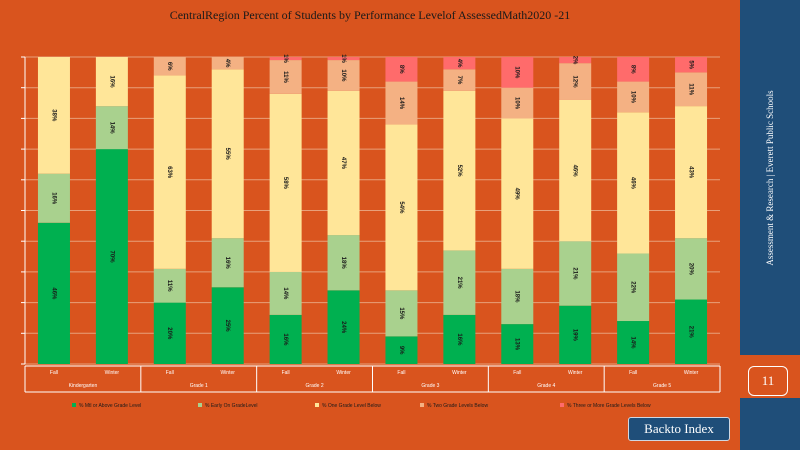  Describe the element at coordinates (199, 386) in the screenshot. I see `group-label: Grade 1` at that location.